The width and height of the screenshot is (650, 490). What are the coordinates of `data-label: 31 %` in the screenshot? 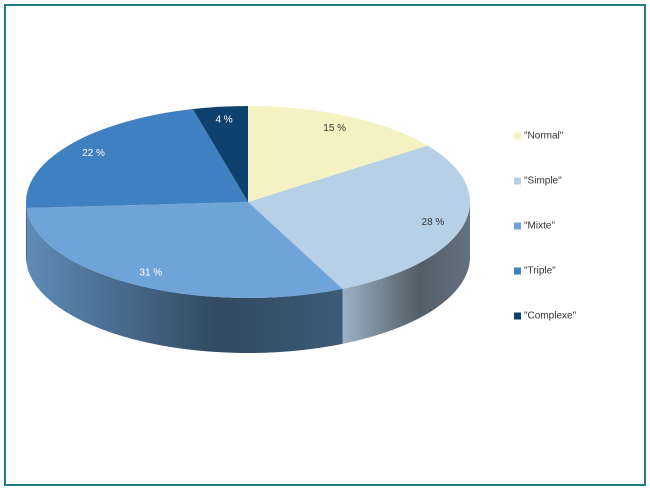 It's located at (150, 273).